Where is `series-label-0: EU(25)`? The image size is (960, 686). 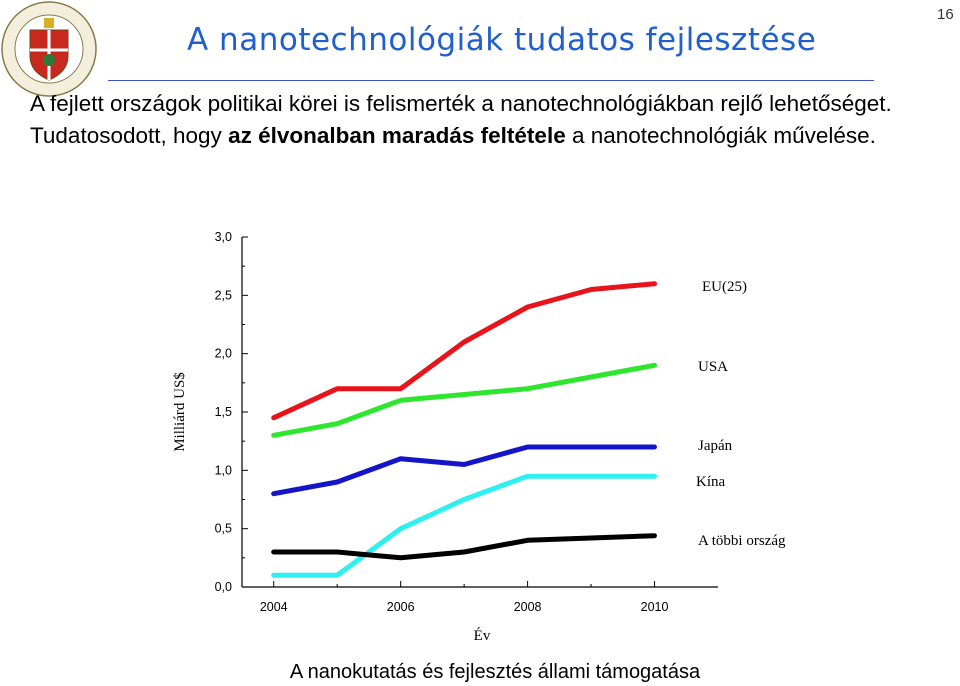 series-label-0: EU(25) is located at coordinates (724, 287).